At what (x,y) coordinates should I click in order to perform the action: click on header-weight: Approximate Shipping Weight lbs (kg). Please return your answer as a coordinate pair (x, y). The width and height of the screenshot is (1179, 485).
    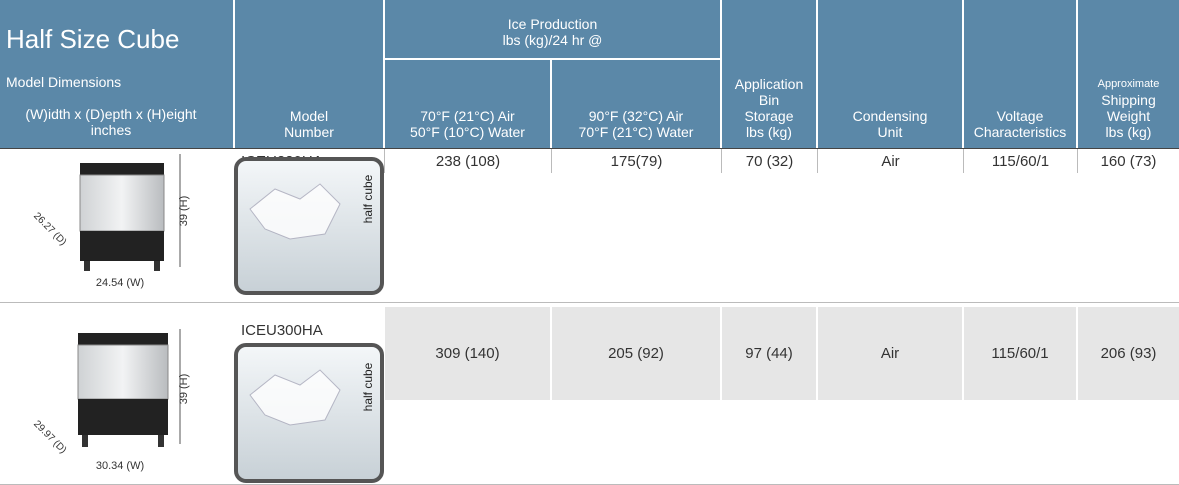
    Looking at the image, I should click on (1128, 74).